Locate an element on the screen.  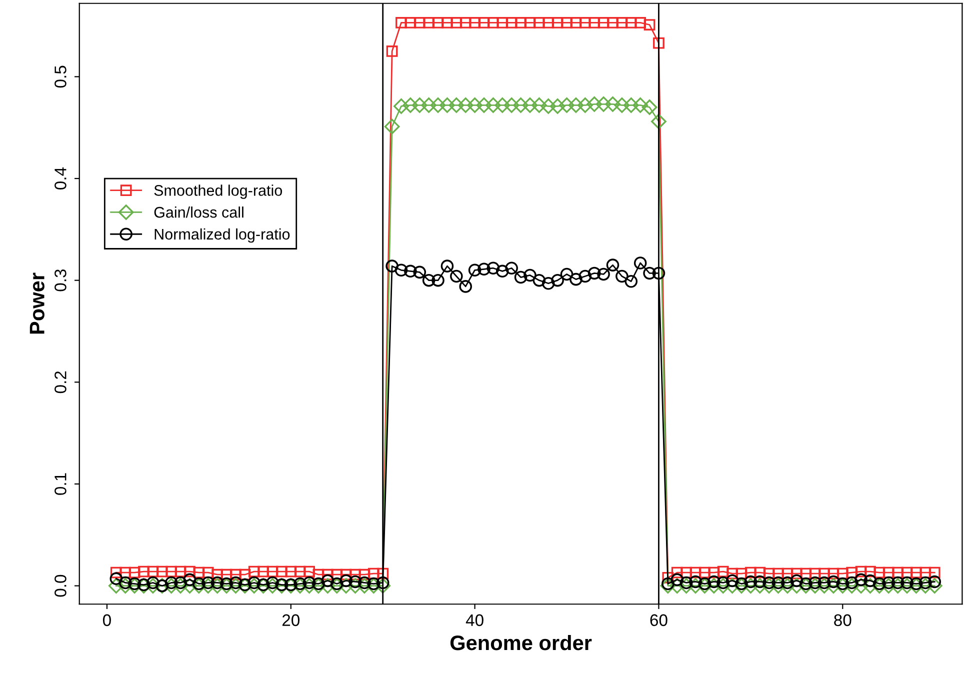
y-tick-label: 0.5 is located at coordinates (60, 77).